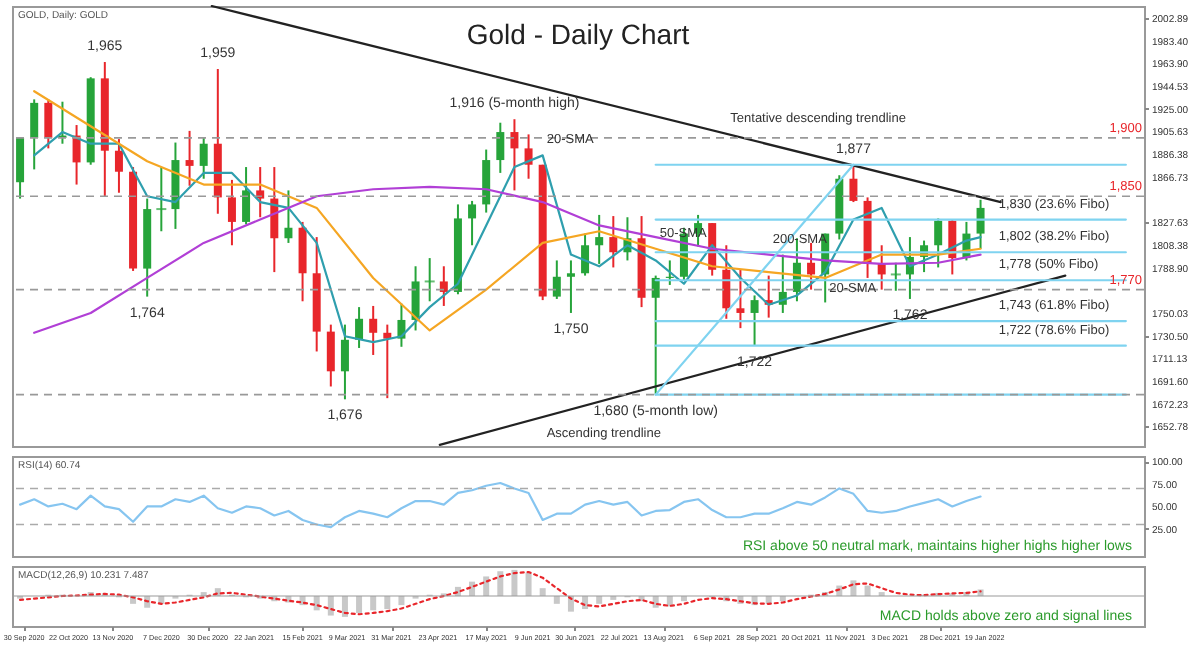 This screenshot has height=646, width=1200. Describe the element at coordinates (578, 34) in the screenshot. I see `chart-title: Gold - Daily Chart` at that location.